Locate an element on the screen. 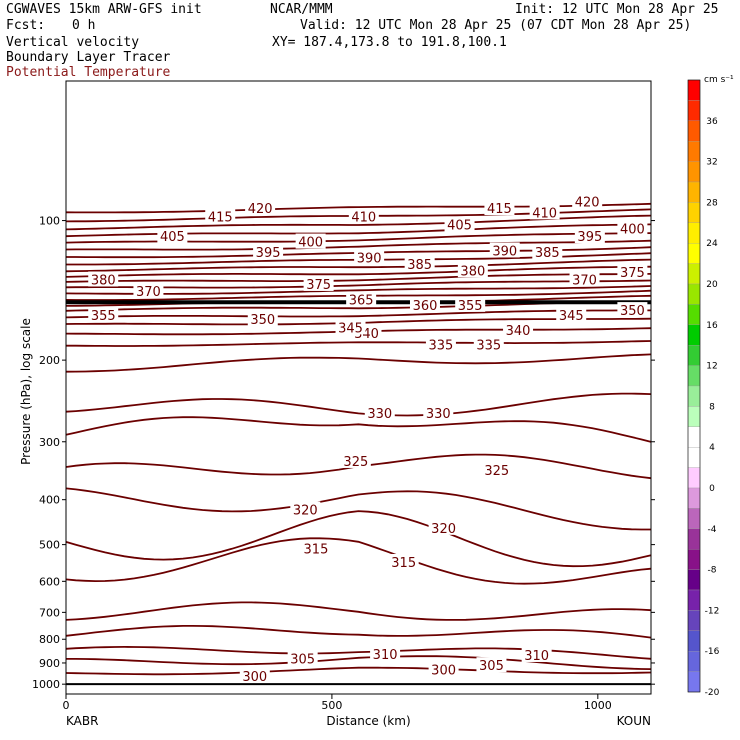 Image resolution: width=740 pixels, height=740 pixels. x-axis: 0 500 1000 is located at coordinates (337, 703).